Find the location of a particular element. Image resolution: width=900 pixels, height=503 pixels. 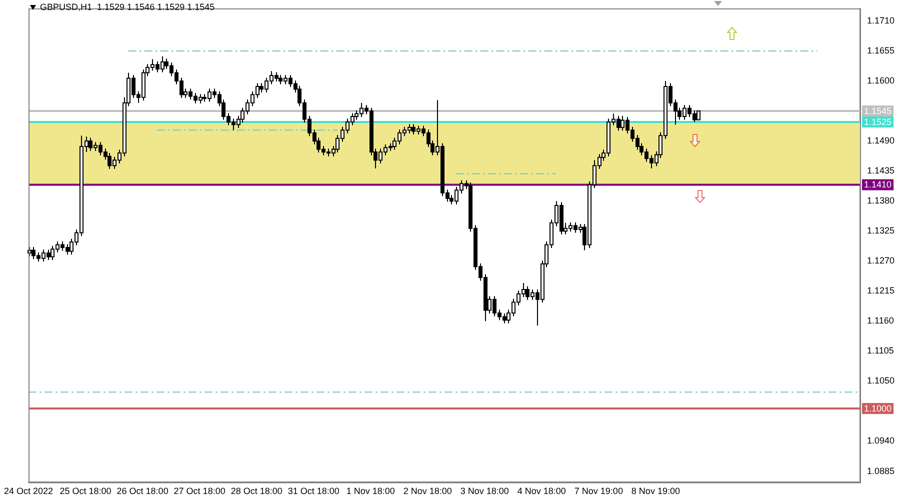

x-tick-label: 28 Oct 18:00 is located at coordinates (256, 491).